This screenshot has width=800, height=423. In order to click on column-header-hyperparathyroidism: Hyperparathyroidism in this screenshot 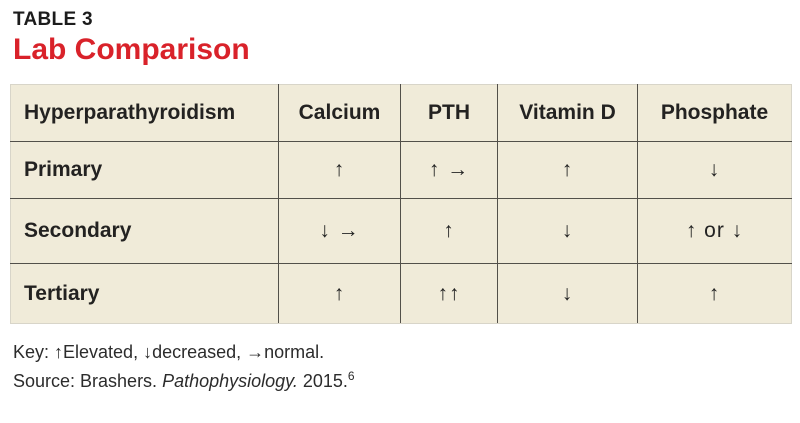, I will do `click(144, 113)`.